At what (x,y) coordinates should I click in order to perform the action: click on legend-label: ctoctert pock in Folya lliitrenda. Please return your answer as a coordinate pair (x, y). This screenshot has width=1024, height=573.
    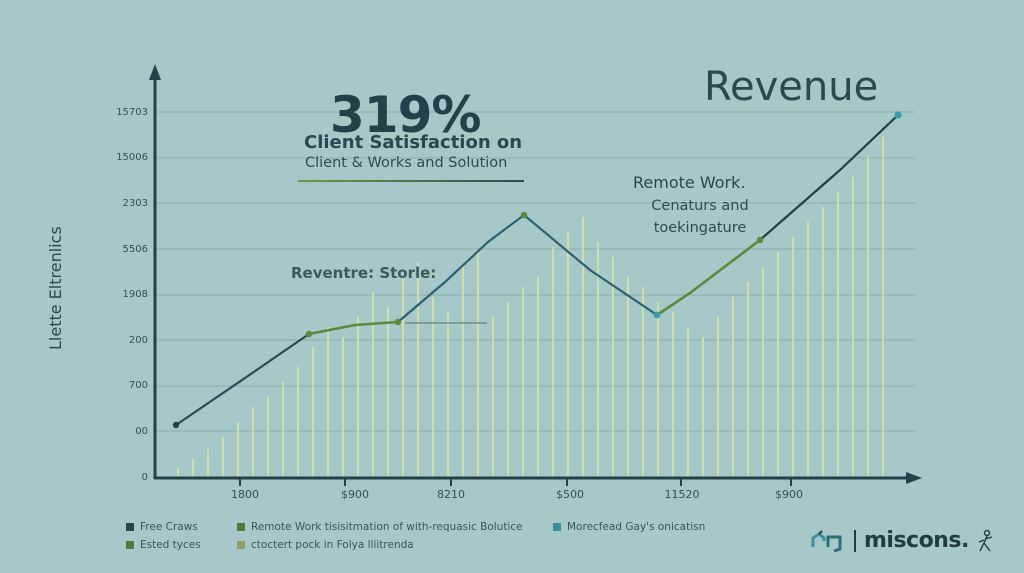
    Looking at the image, I should click on (332, 545).